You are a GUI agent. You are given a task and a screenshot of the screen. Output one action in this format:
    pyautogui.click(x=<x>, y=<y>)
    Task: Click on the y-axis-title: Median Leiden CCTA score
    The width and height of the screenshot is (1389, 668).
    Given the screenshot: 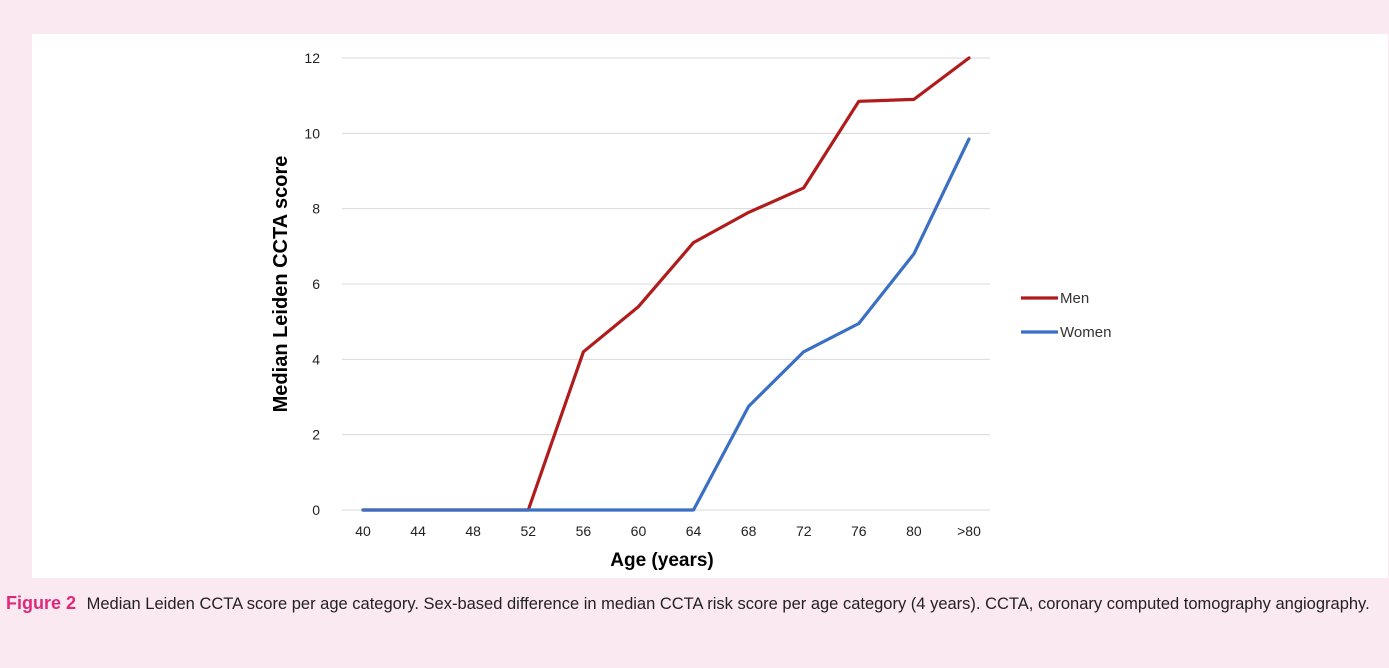 What is the action you would take?
    pyautogui.click(x=281, y=284)
    